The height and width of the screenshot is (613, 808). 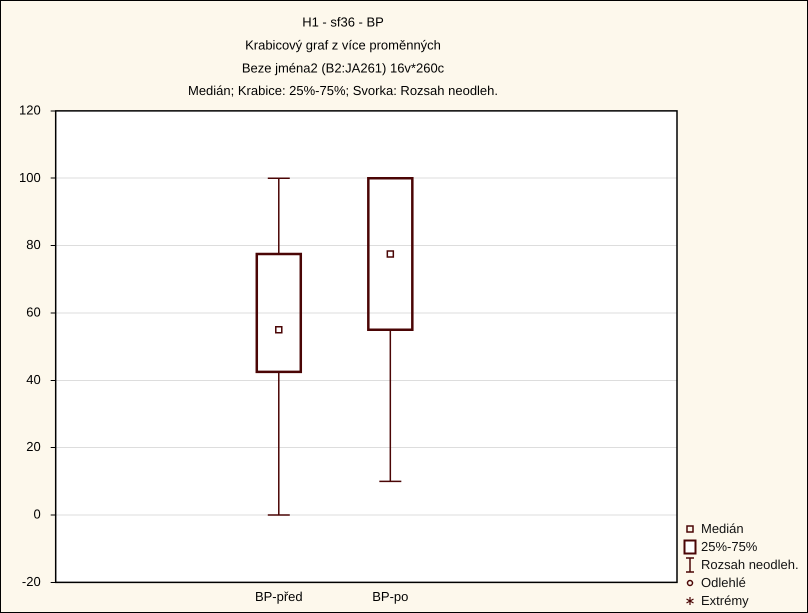 What do you see at coordinates (390, 596) in the screenshot?
I see `x-tick-label: BP-po` at bounding box center [390, 596].